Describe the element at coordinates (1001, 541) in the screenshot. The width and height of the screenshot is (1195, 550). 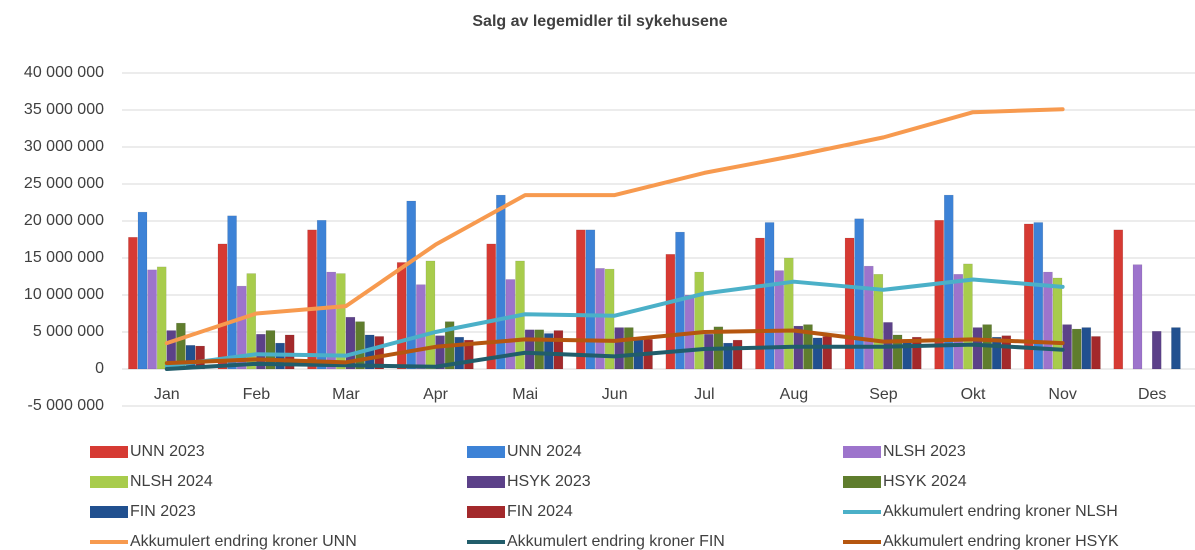
I see `legend-label: Akkumulert endring kroner HSYK` at that location.